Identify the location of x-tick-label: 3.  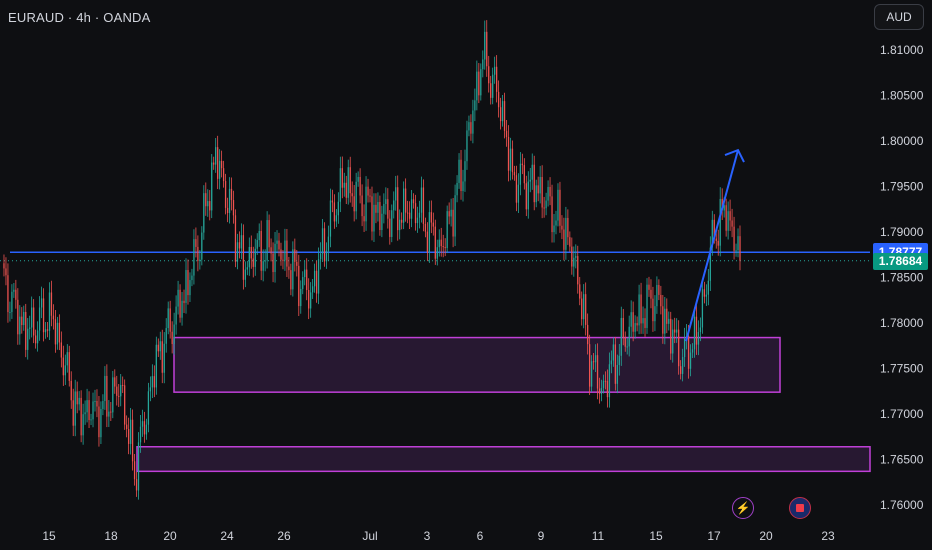
(427, 536).